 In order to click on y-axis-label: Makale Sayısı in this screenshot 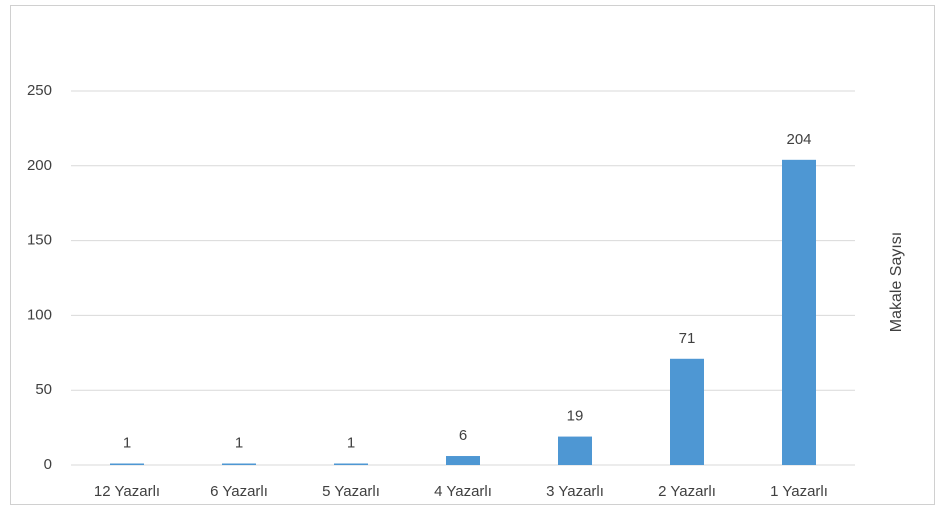, I will do `click(896, 282)`.